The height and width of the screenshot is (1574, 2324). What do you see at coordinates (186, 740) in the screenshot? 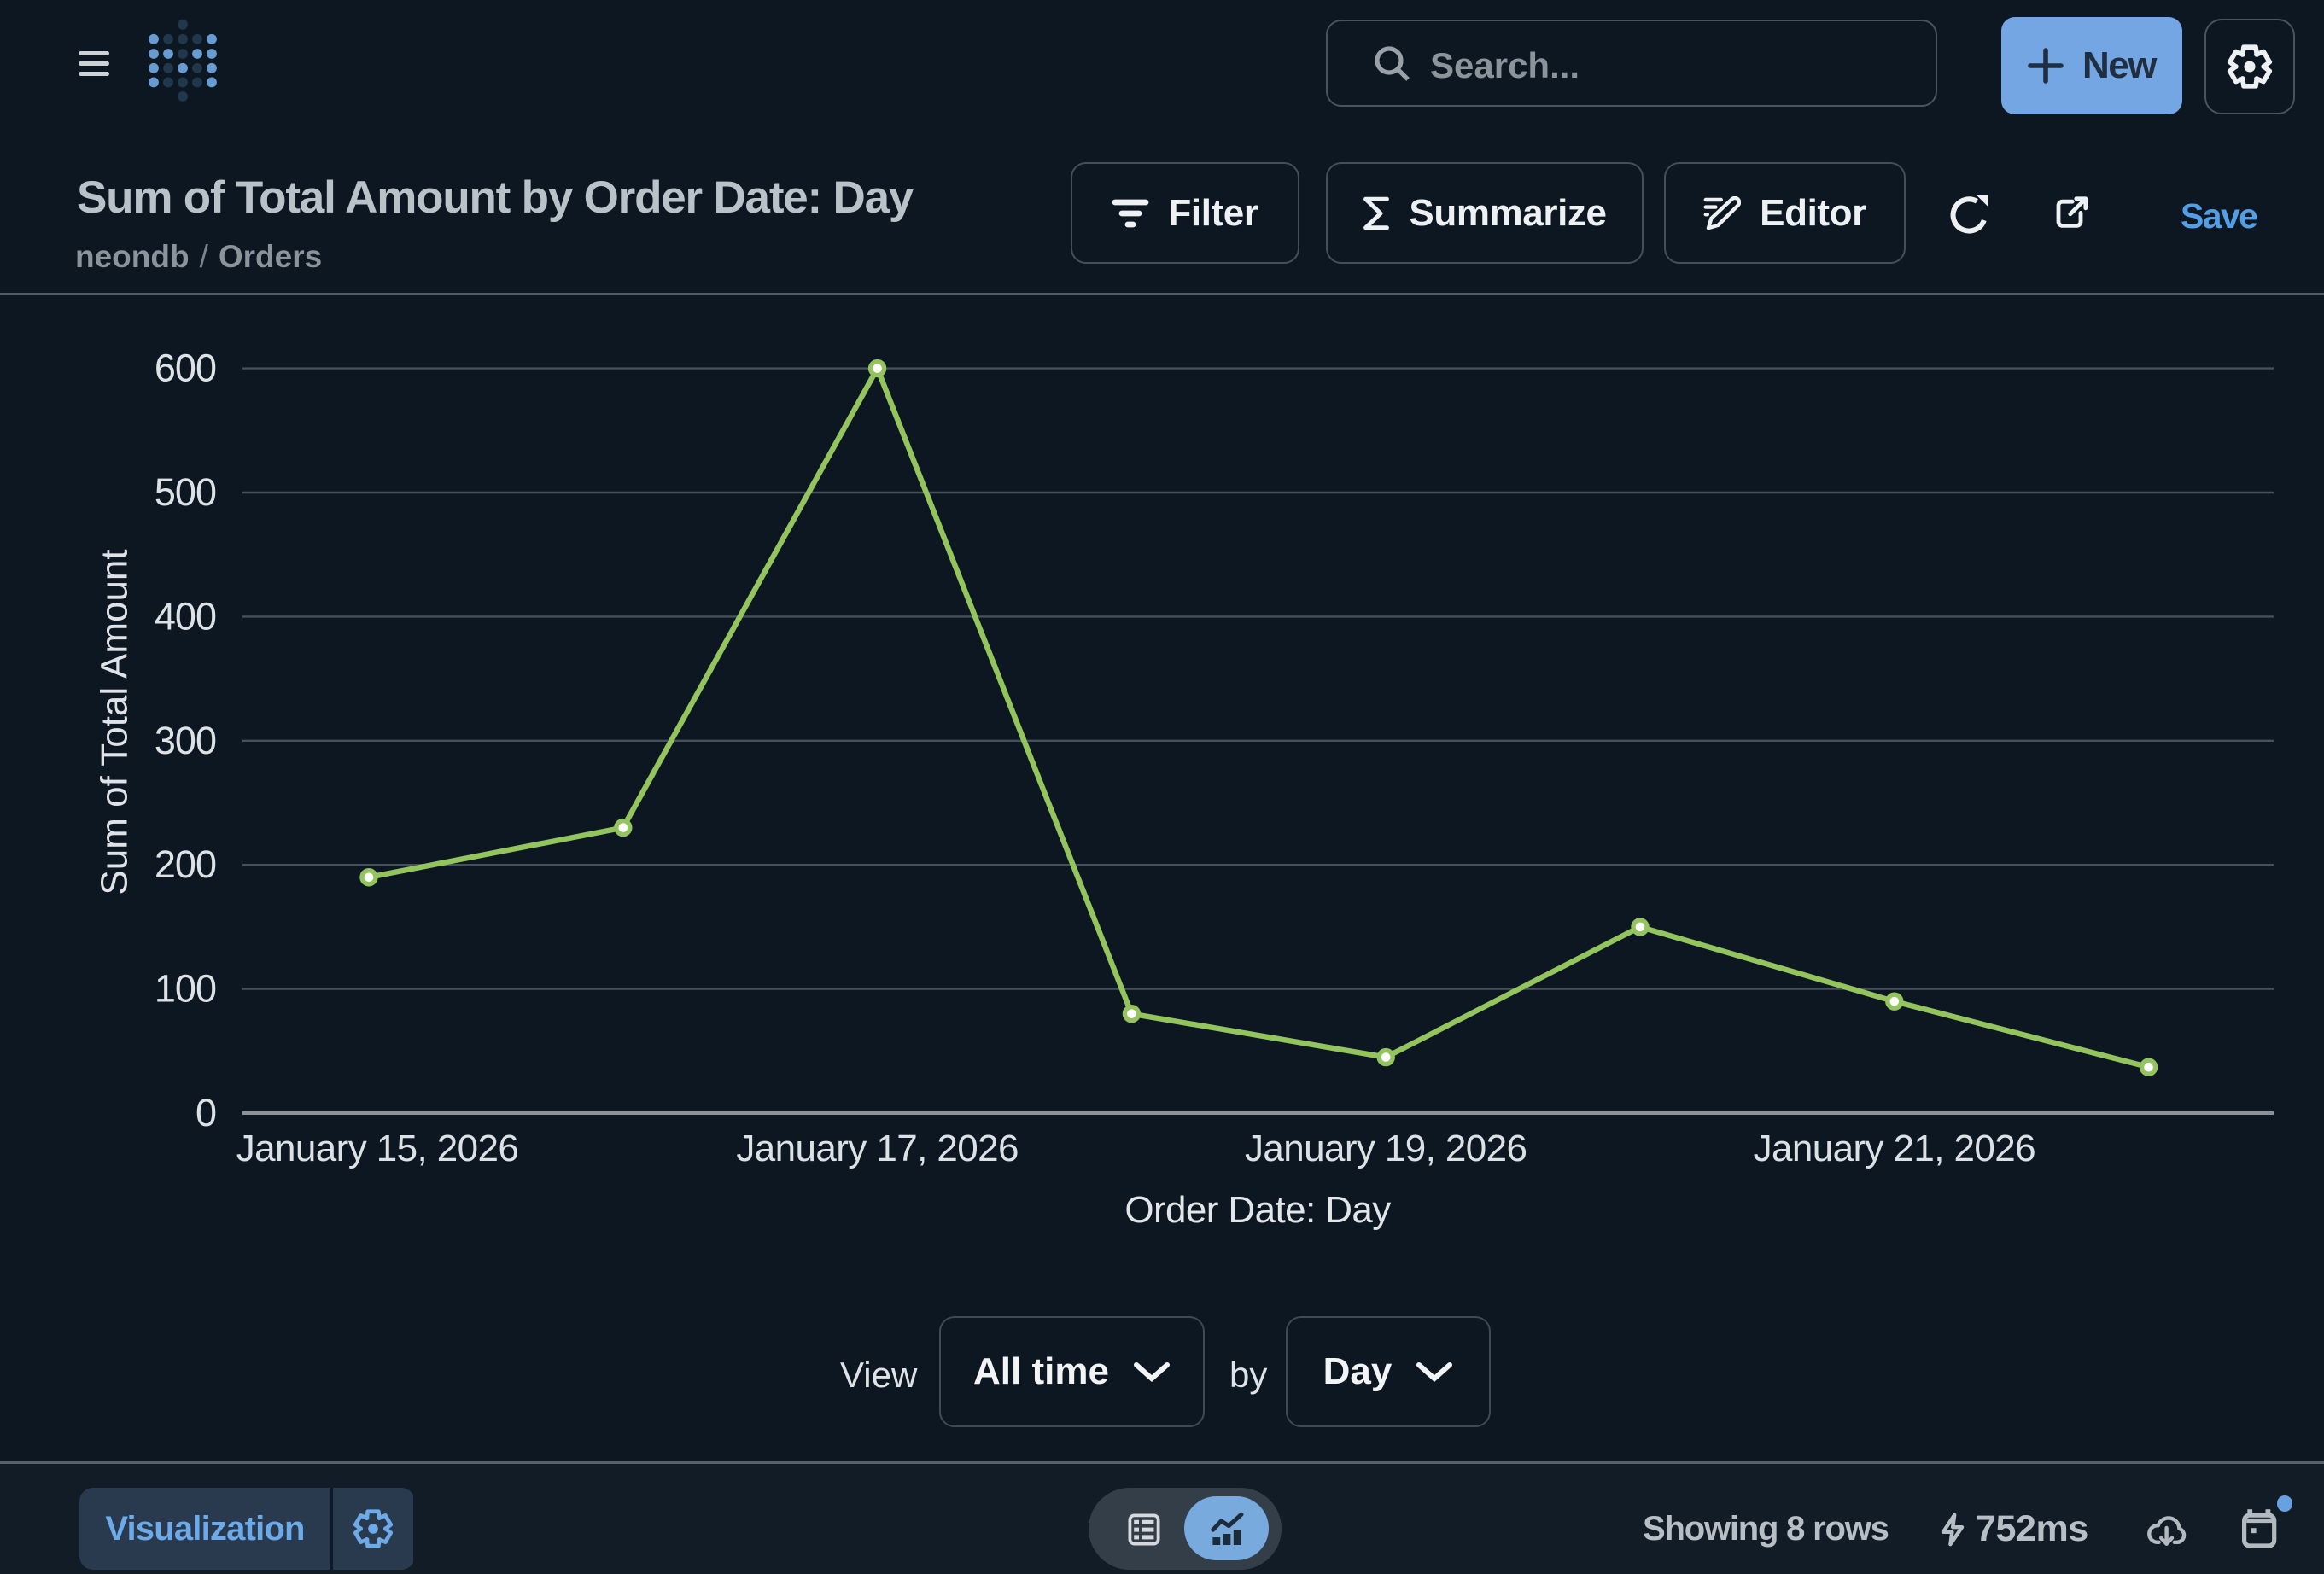
I see `svg-text: 300` at bounding box center [186, 740].